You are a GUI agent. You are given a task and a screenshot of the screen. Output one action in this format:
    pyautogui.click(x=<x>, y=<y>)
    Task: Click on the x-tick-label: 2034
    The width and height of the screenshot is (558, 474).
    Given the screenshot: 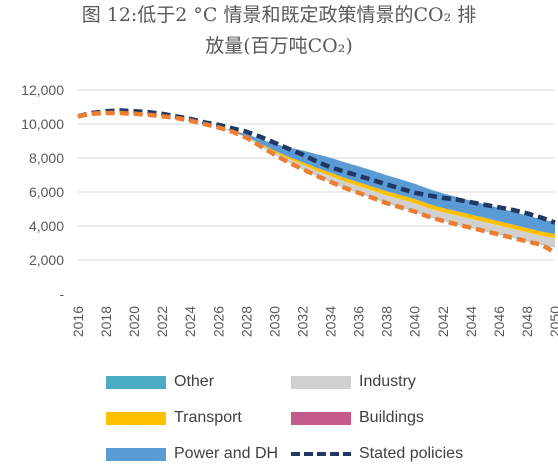 What is the action you would take?
    pyautogui.click(x=331, y=321)
    